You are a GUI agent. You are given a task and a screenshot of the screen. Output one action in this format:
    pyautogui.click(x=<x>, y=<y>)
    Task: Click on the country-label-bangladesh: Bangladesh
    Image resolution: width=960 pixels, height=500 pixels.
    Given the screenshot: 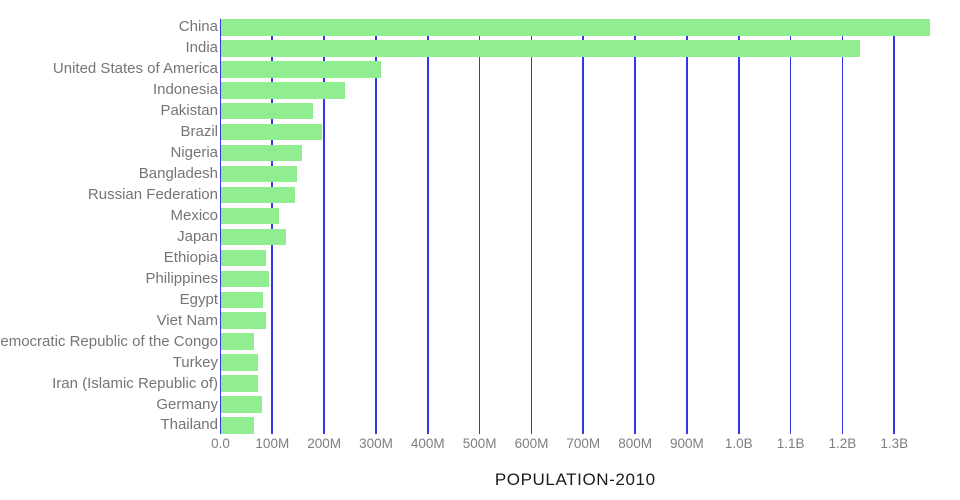 What is the action you would take?
    pyautogui.click(x=178, y=174)
    